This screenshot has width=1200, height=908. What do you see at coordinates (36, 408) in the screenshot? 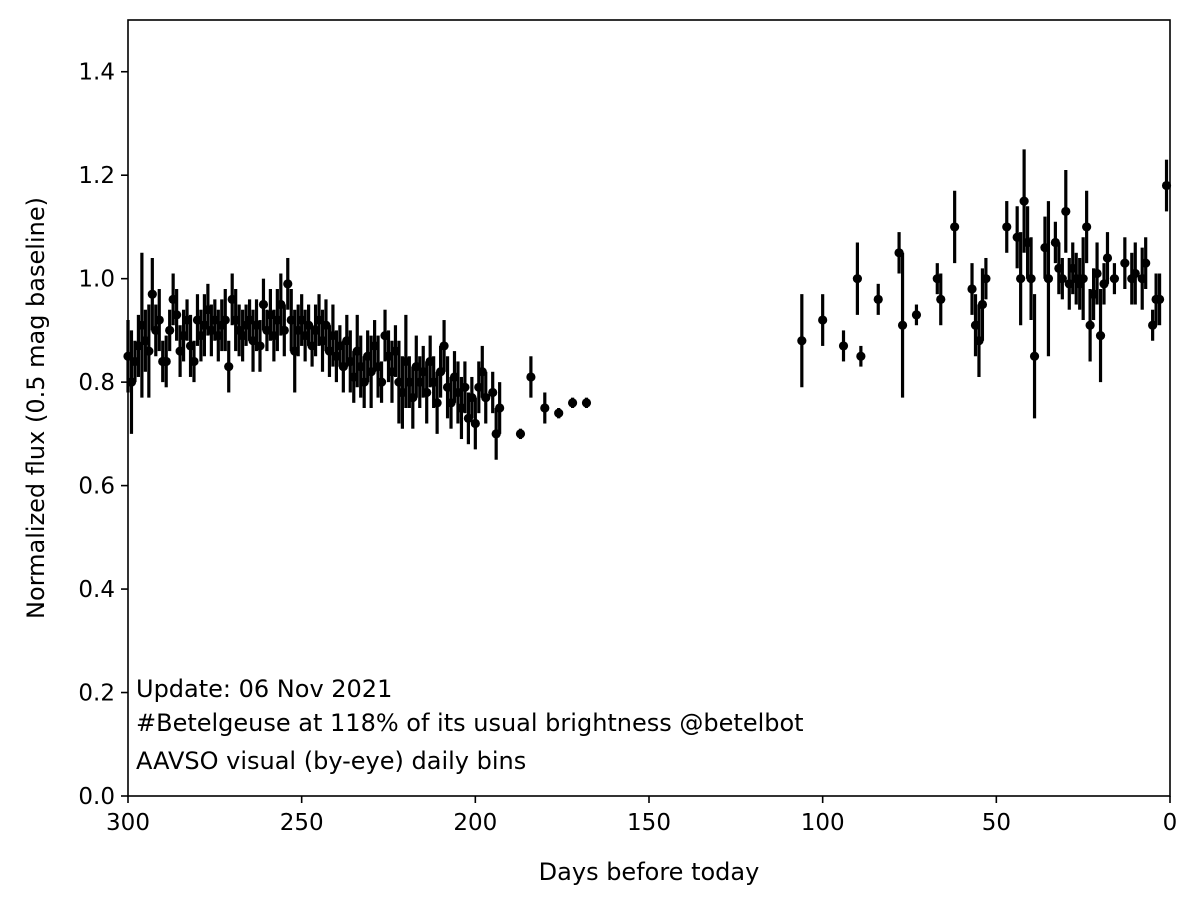
I see `y-axis-label: Normalized flux (0.5 mag baseline)` at bounding box center [36, 408].